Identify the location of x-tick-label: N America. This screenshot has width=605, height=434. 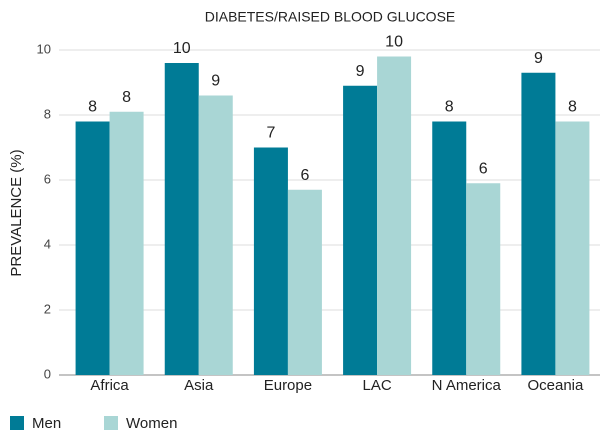
(467, 385).